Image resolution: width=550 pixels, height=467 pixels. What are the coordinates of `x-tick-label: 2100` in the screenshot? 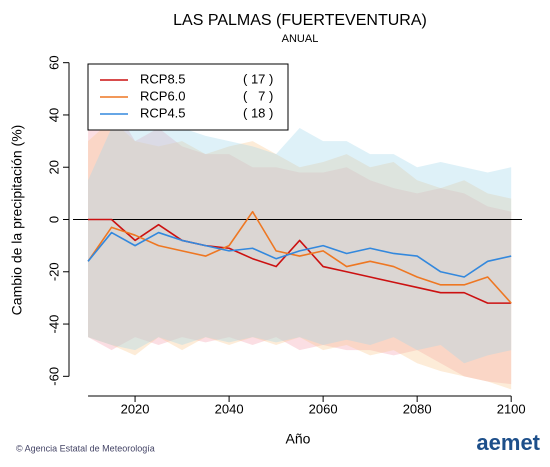 It's located at (511, 408).